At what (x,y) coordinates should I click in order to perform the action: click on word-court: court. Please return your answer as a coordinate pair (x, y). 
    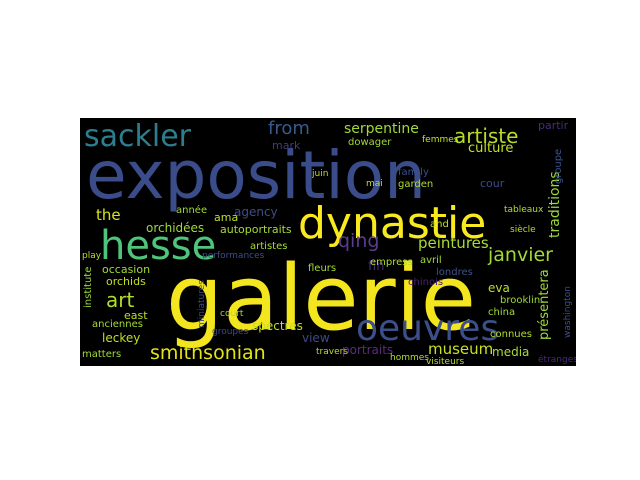
    Looking at the image, I should click on (232, 314).